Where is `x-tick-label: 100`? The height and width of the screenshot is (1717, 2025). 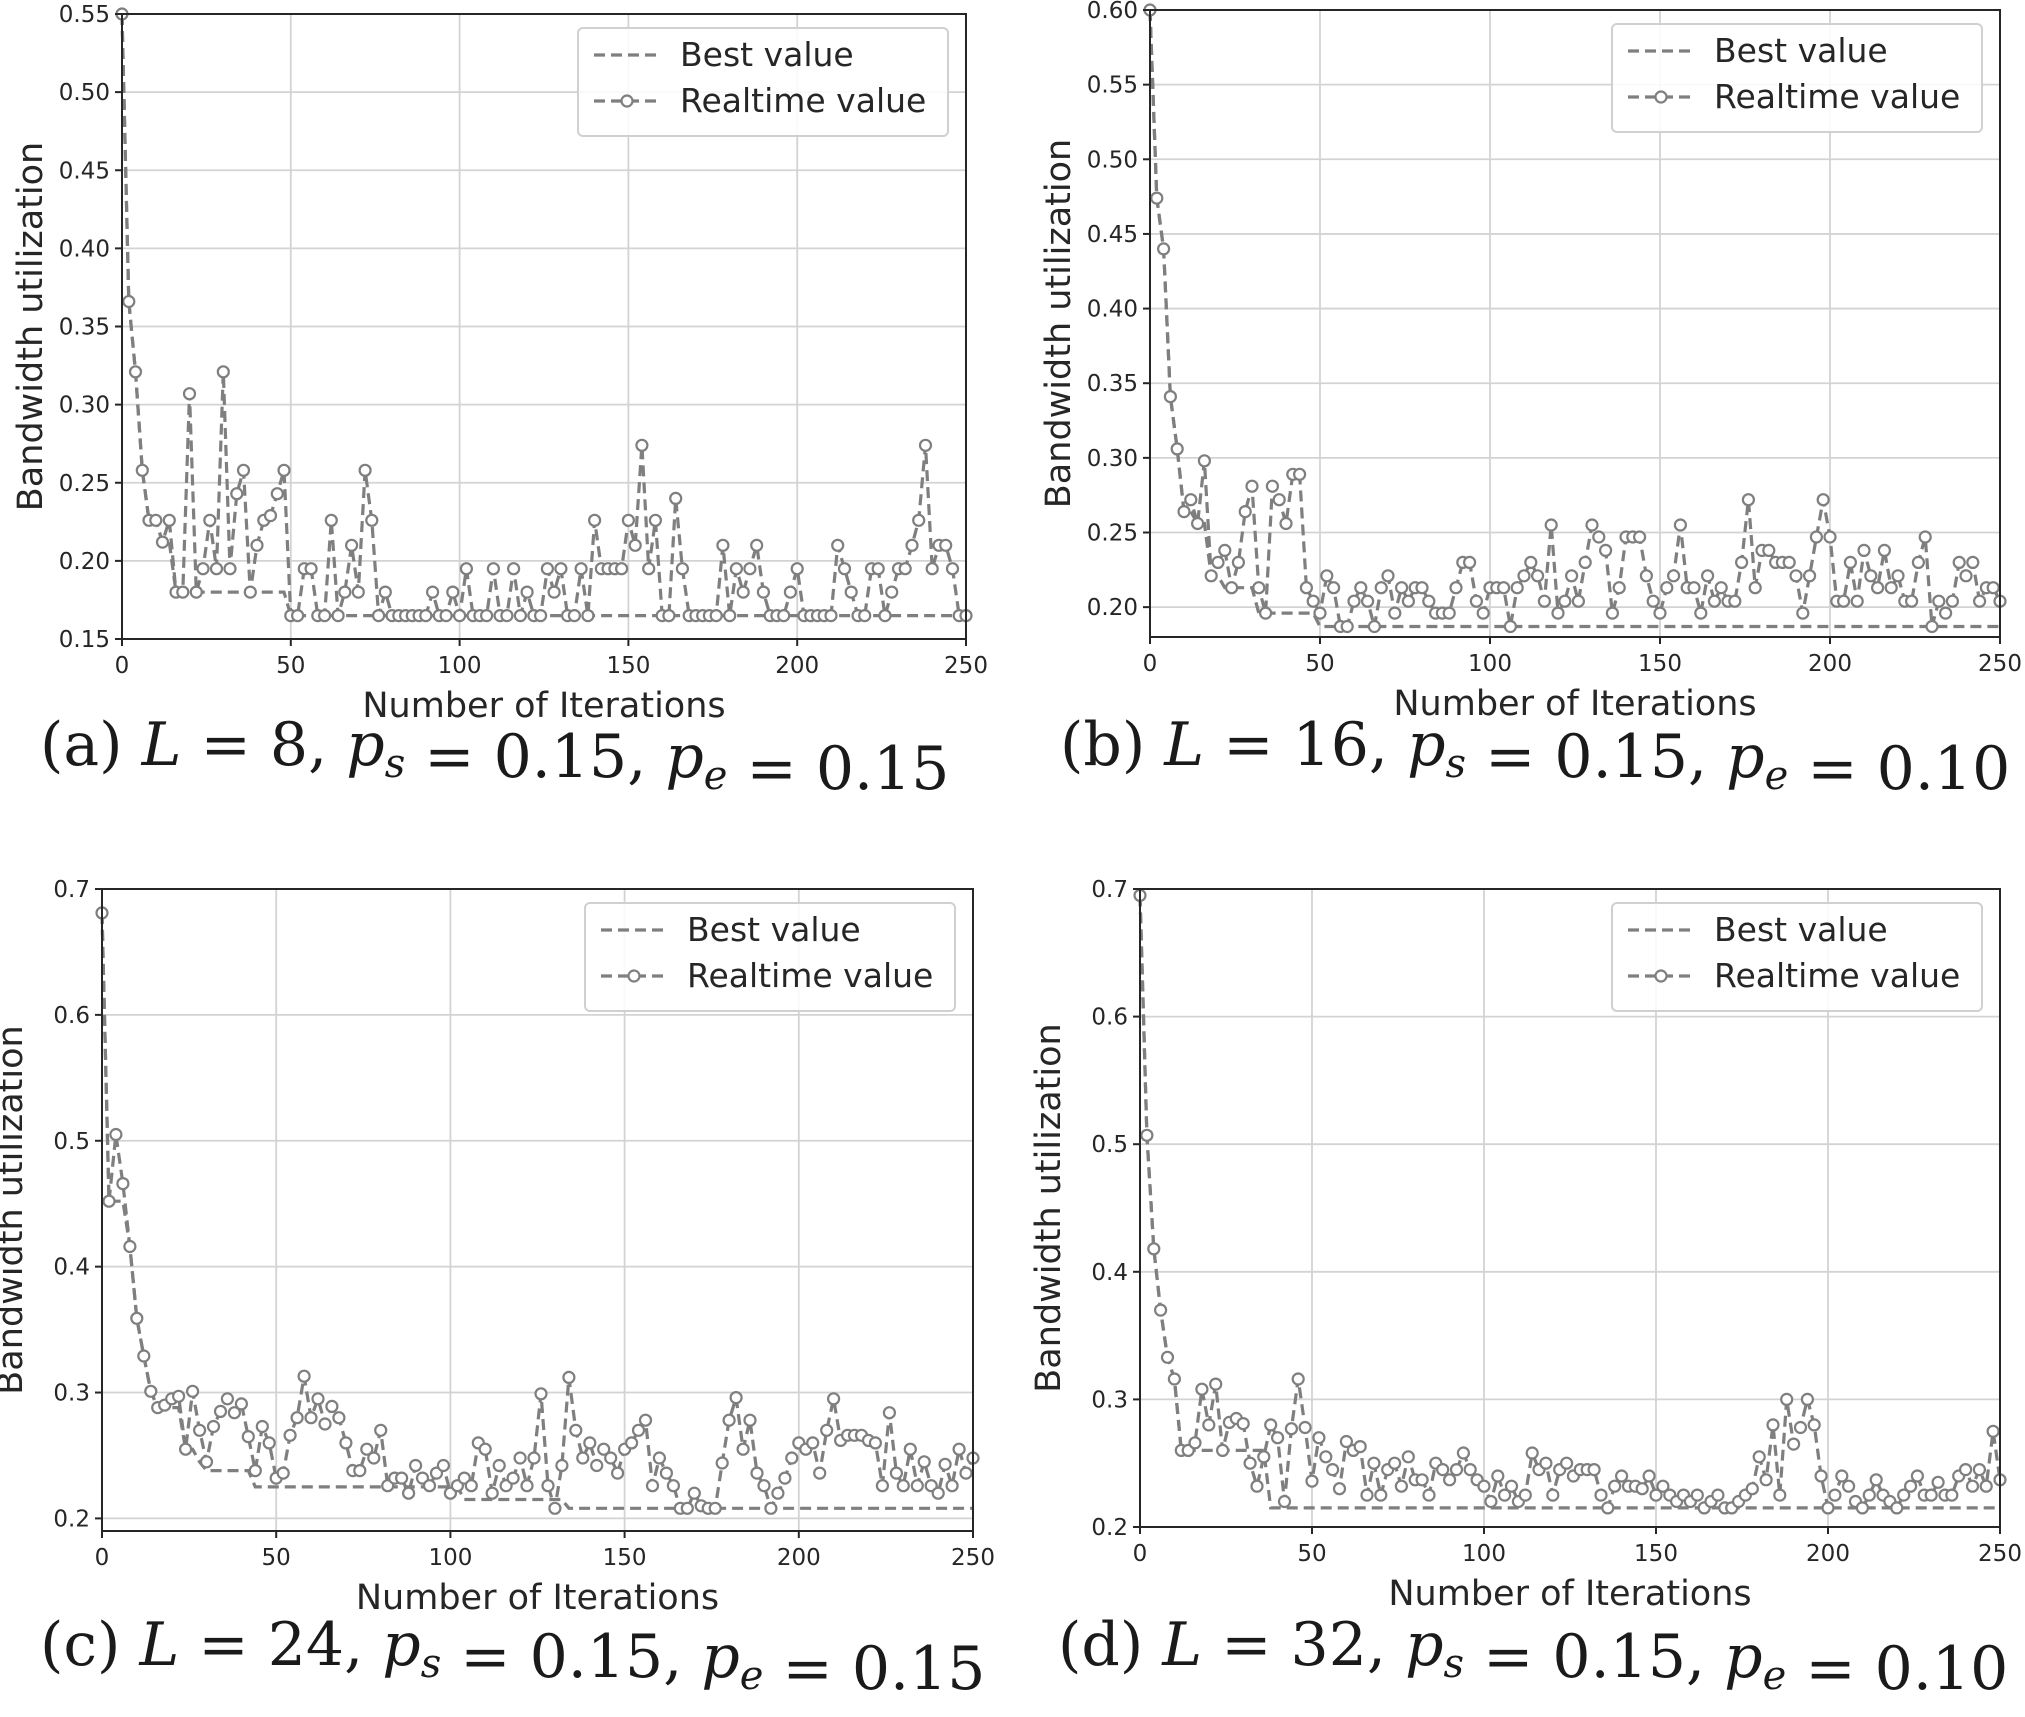
x-tick-label: 100 is located at coordinates (450, 1558).